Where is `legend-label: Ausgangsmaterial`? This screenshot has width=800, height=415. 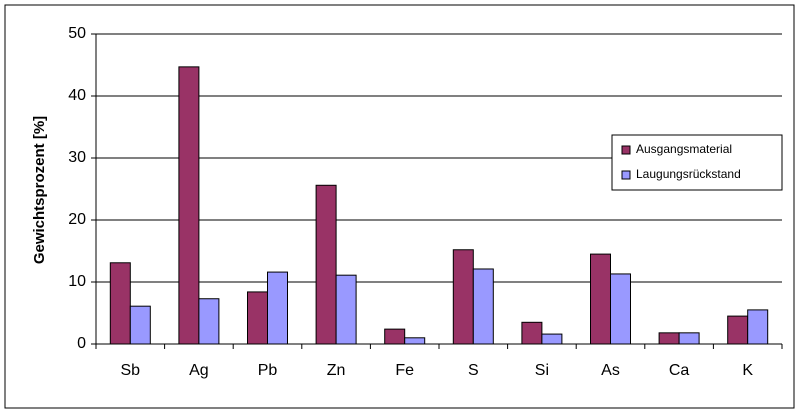
legend-label: Ausgangsmaterial is located at coordinates (684, 149).